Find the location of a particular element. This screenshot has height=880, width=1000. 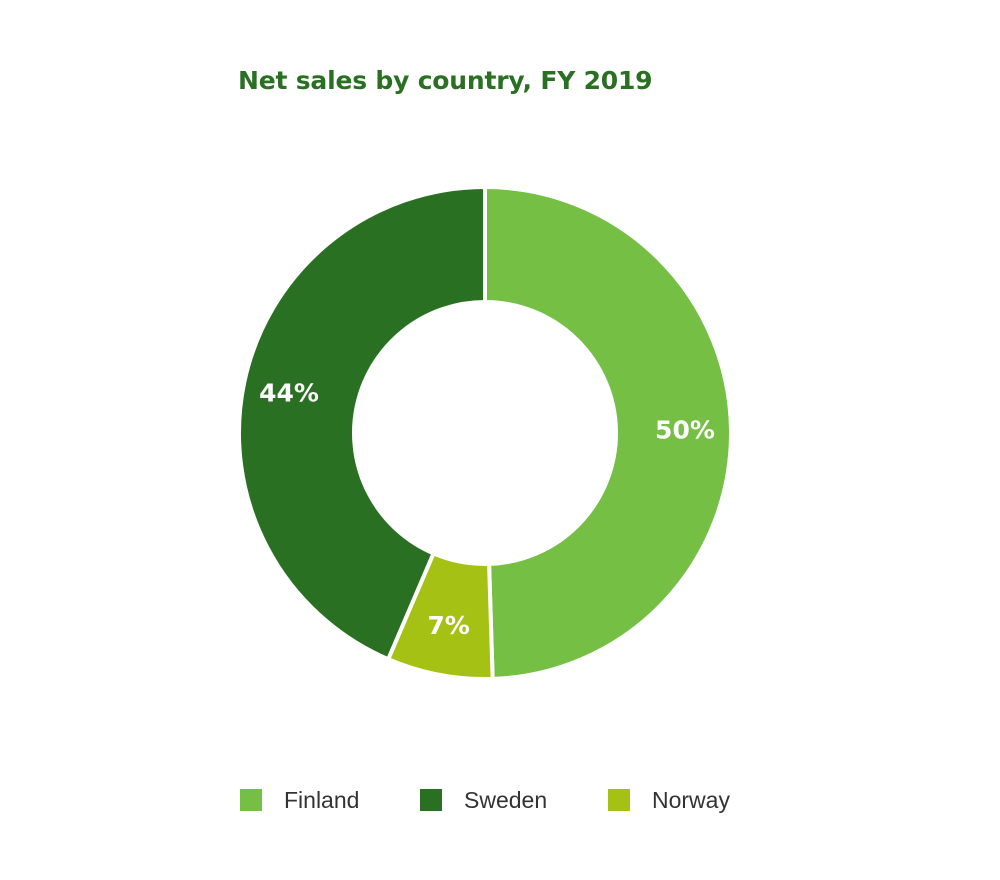

legend-label-finland: Finland is located at coordinates (322, 799).